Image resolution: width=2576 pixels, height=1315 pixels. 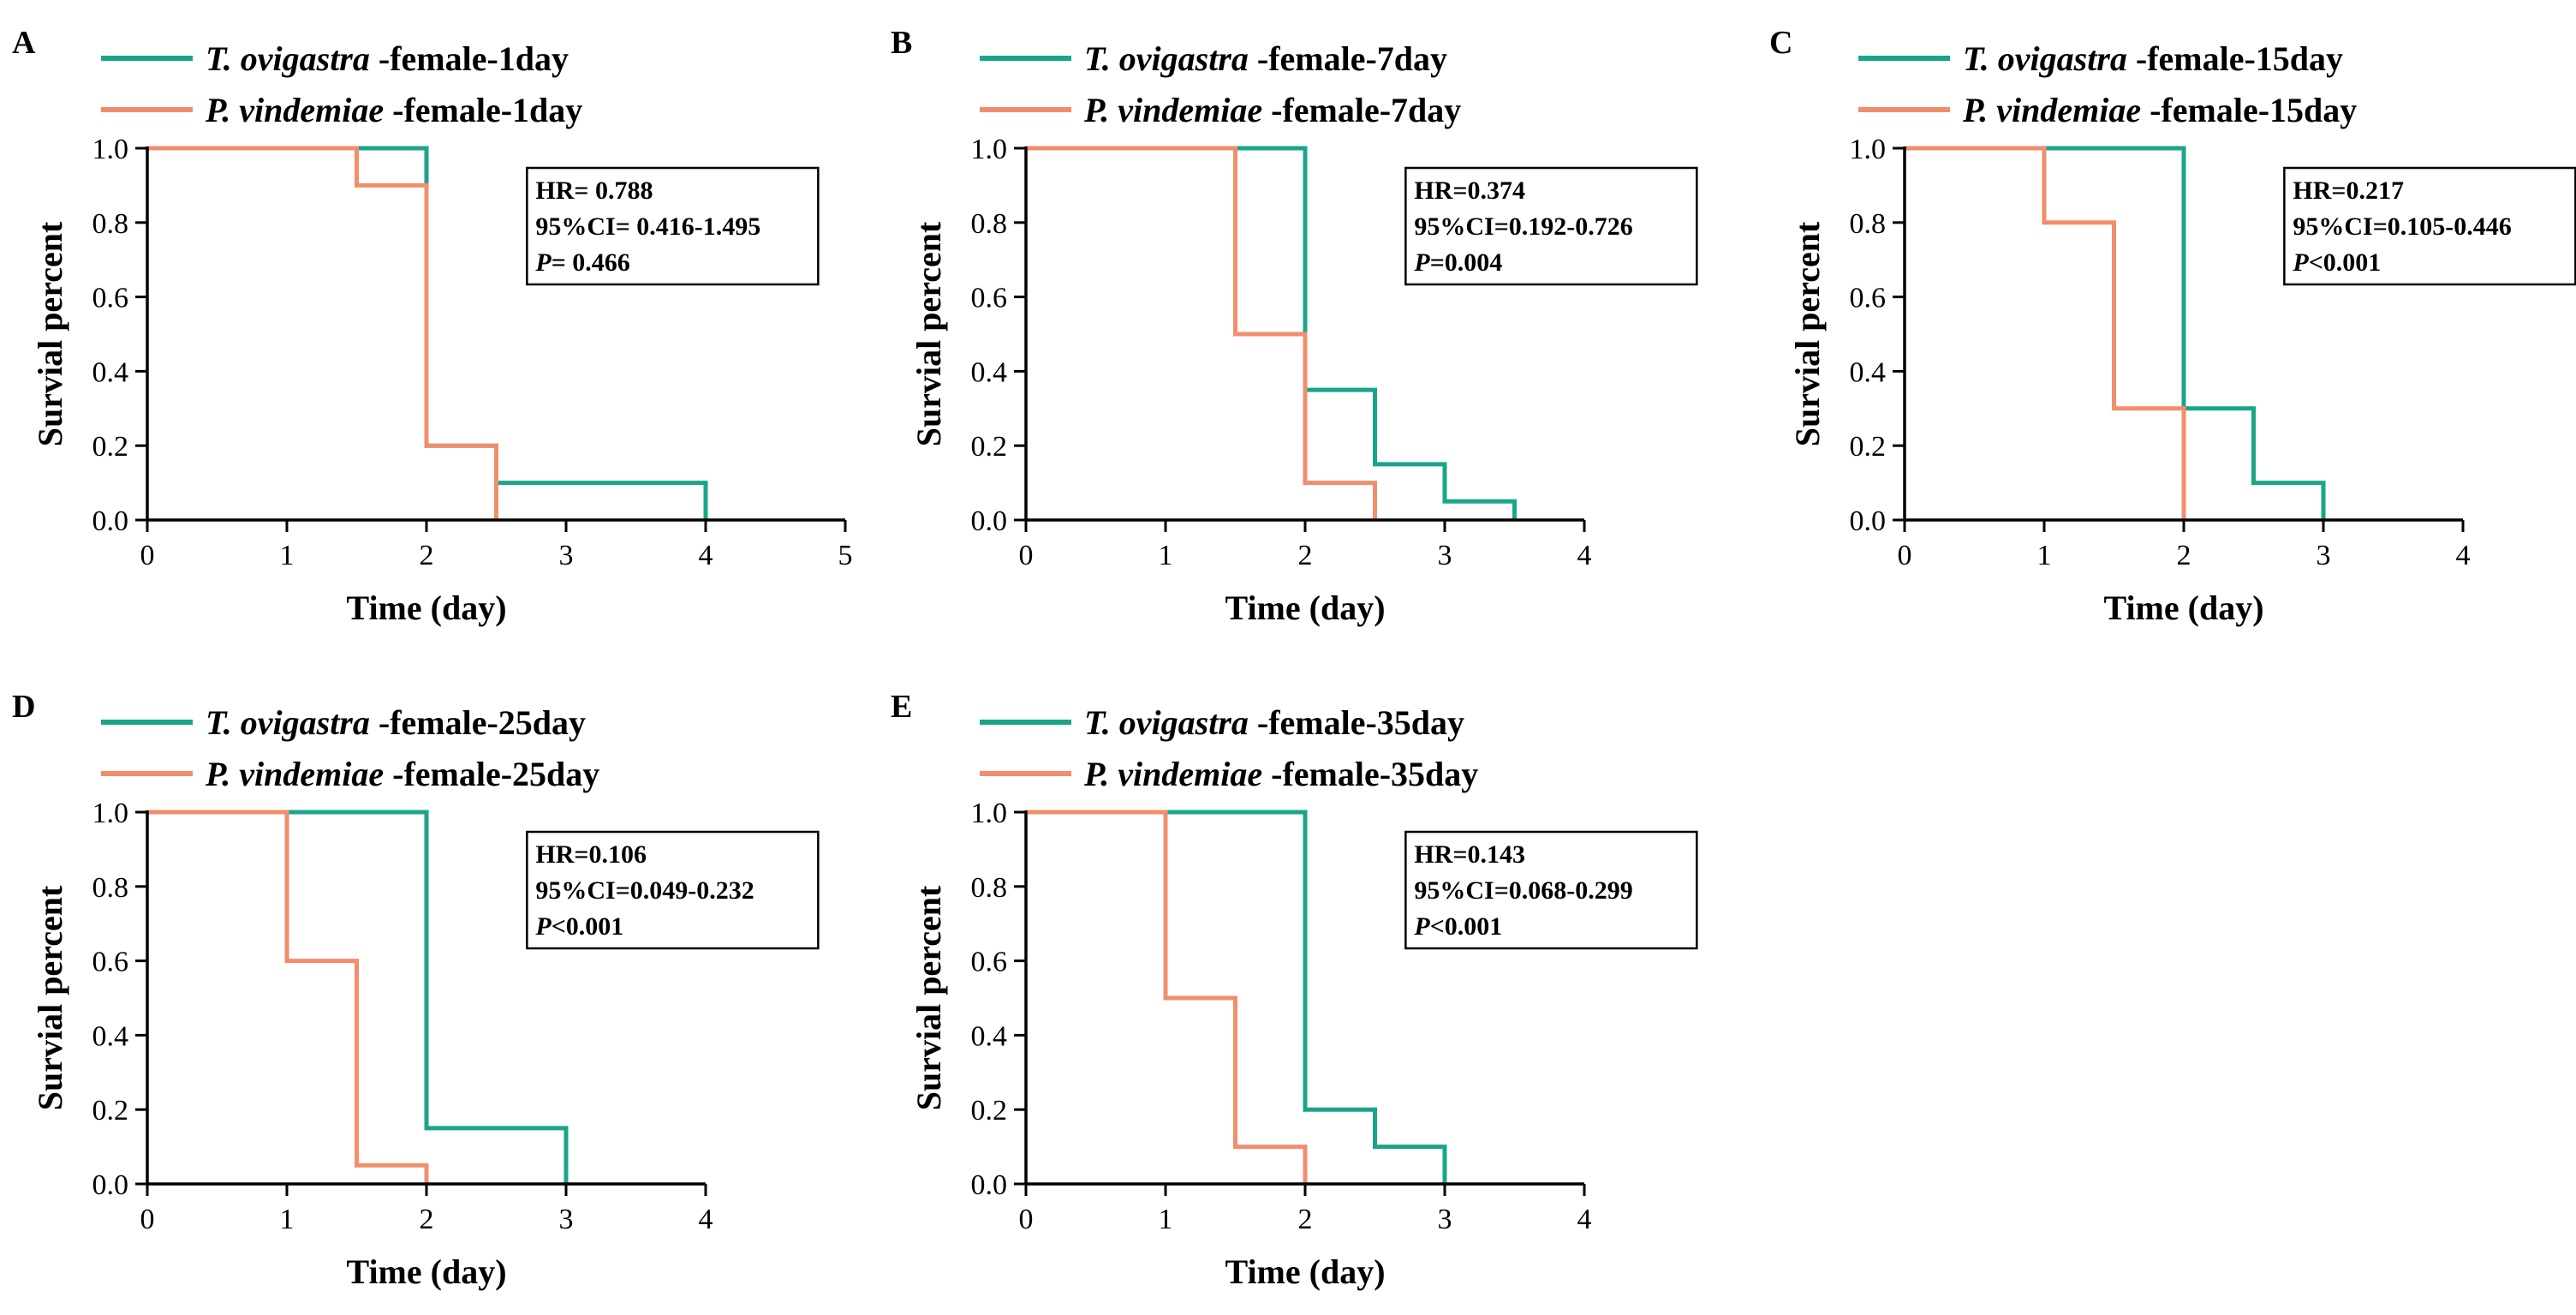 I want to click on p-number: =0.004, so click(x=1467, y=263).